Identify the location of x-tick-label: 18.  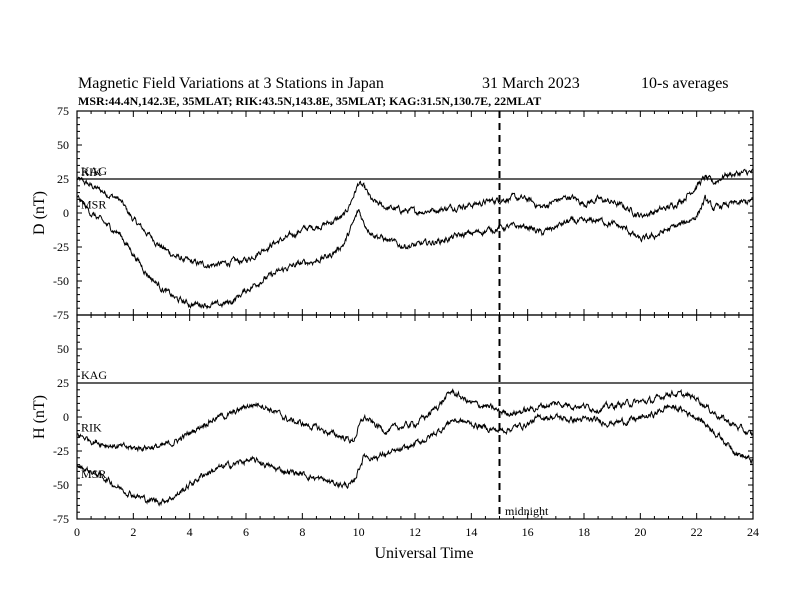
(584, 532).